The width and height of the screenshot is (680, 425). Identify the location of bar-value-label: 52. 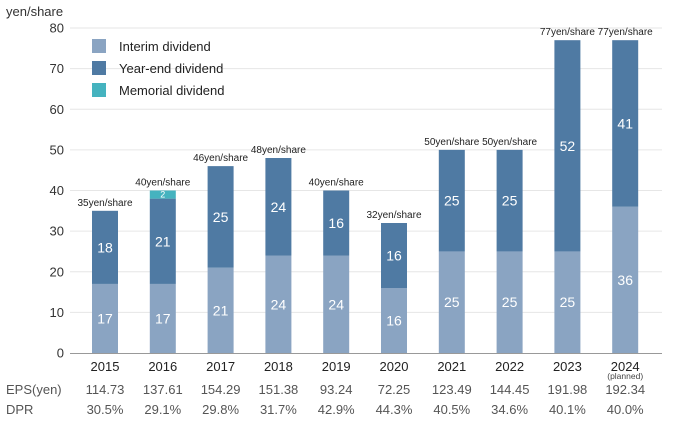
(568, 146).